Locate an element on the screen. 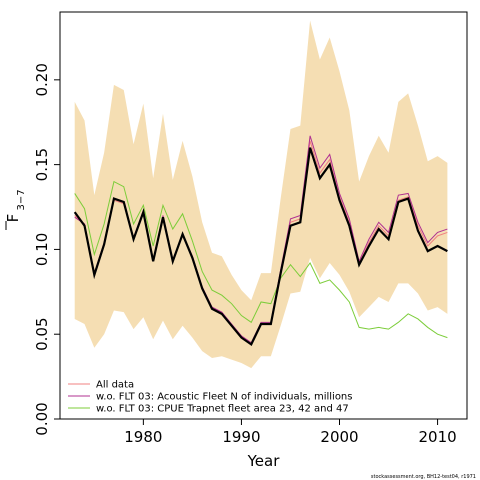 The width and height of the screenshot is (480, 480). x-tick-label: 2010 is located at coordinates (437, 437).